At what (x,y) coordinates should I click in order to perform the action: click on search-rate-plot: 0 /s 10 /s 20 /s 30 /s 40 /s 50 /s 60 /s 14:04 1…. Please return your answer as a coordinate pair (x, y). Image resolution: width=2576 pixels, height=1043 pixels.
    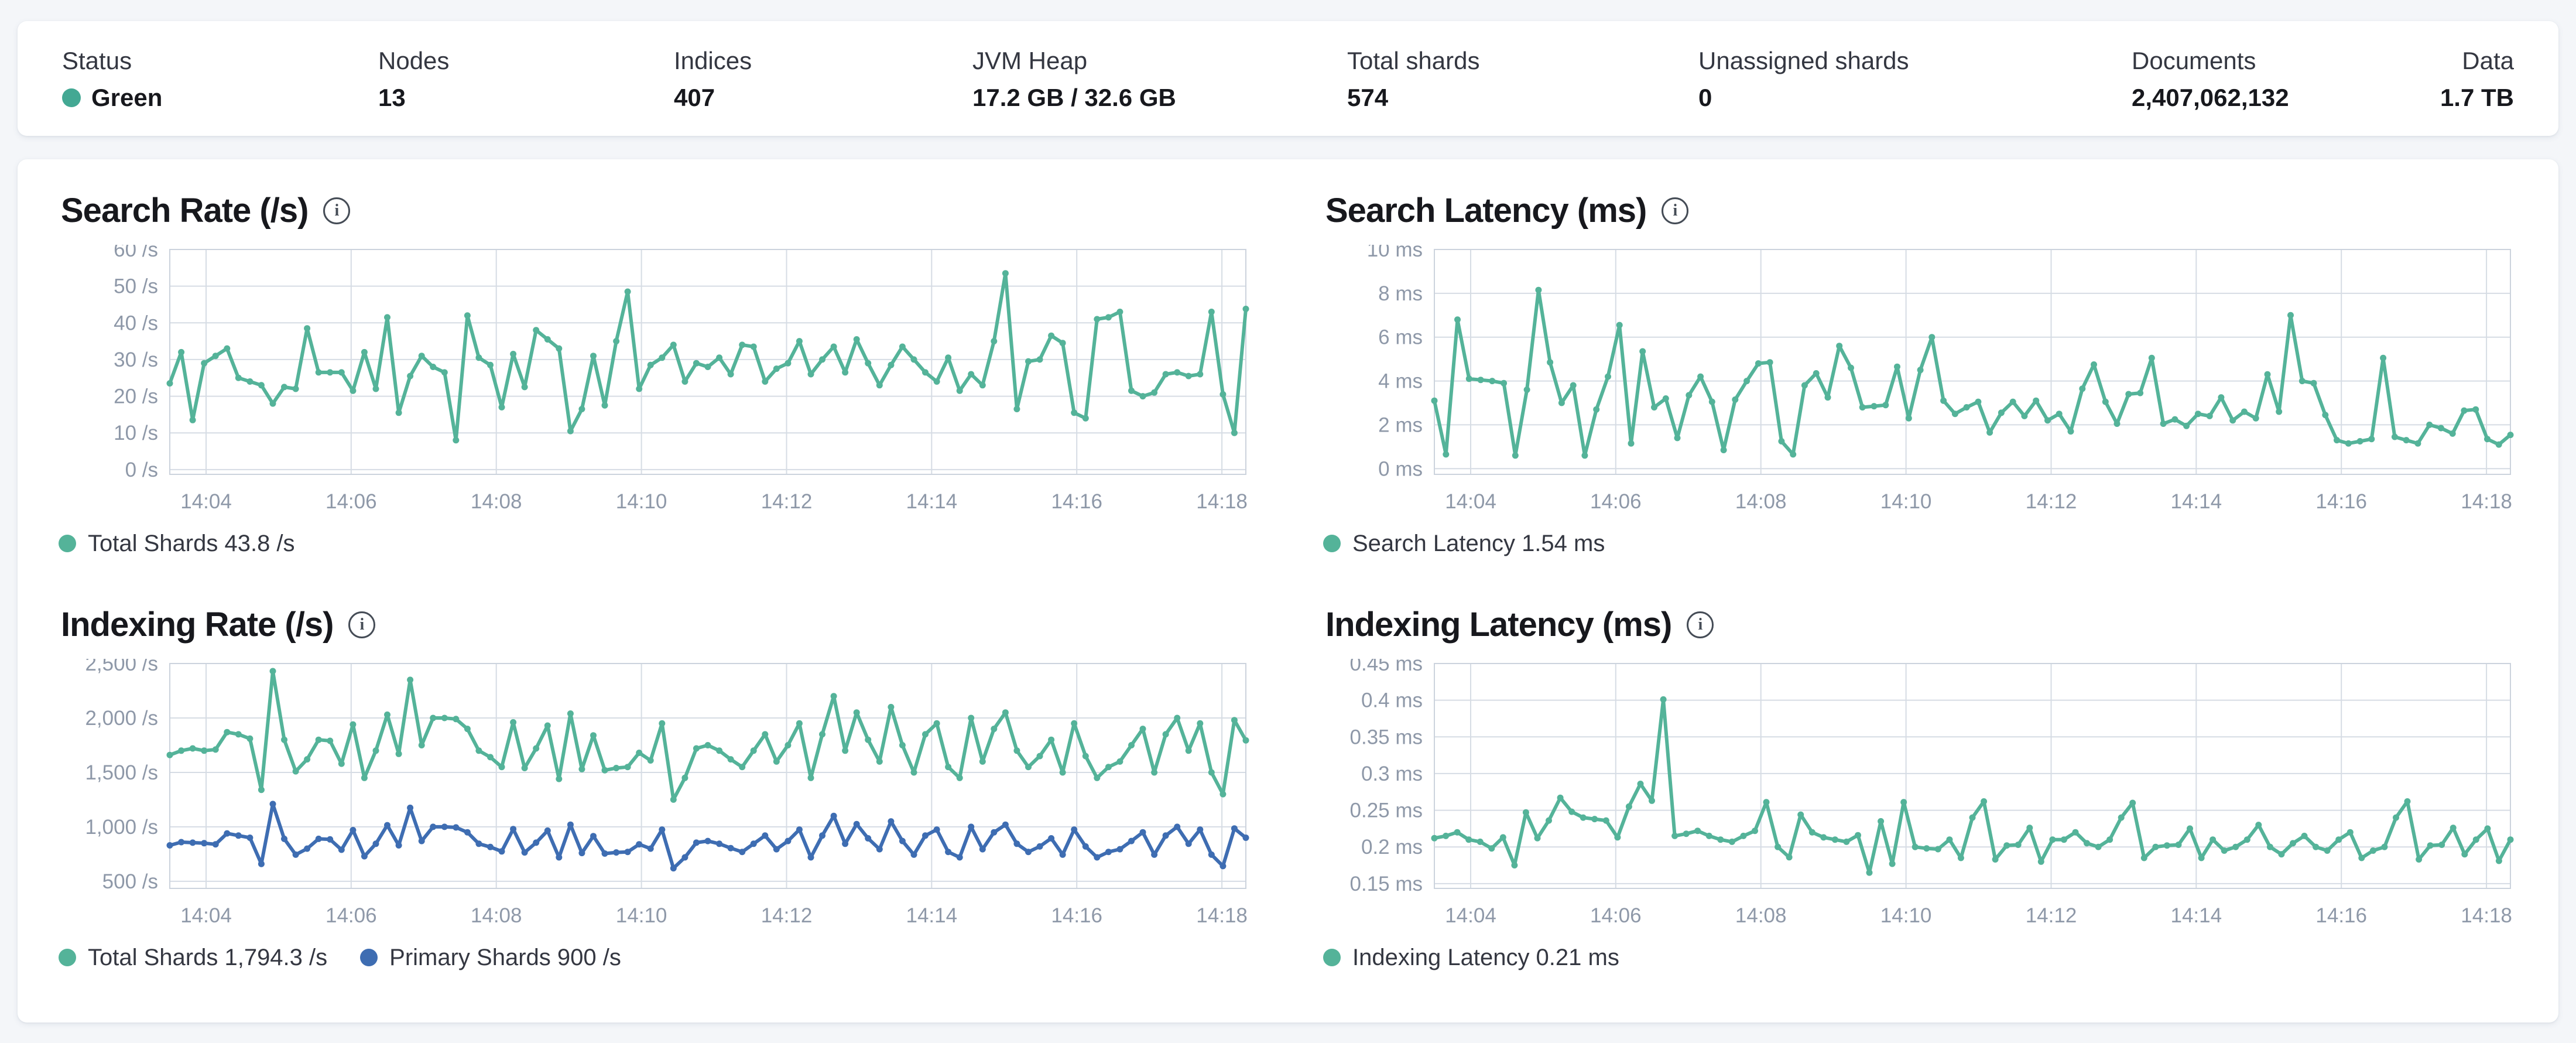
    Looking at the image, I should click on (656, 379).